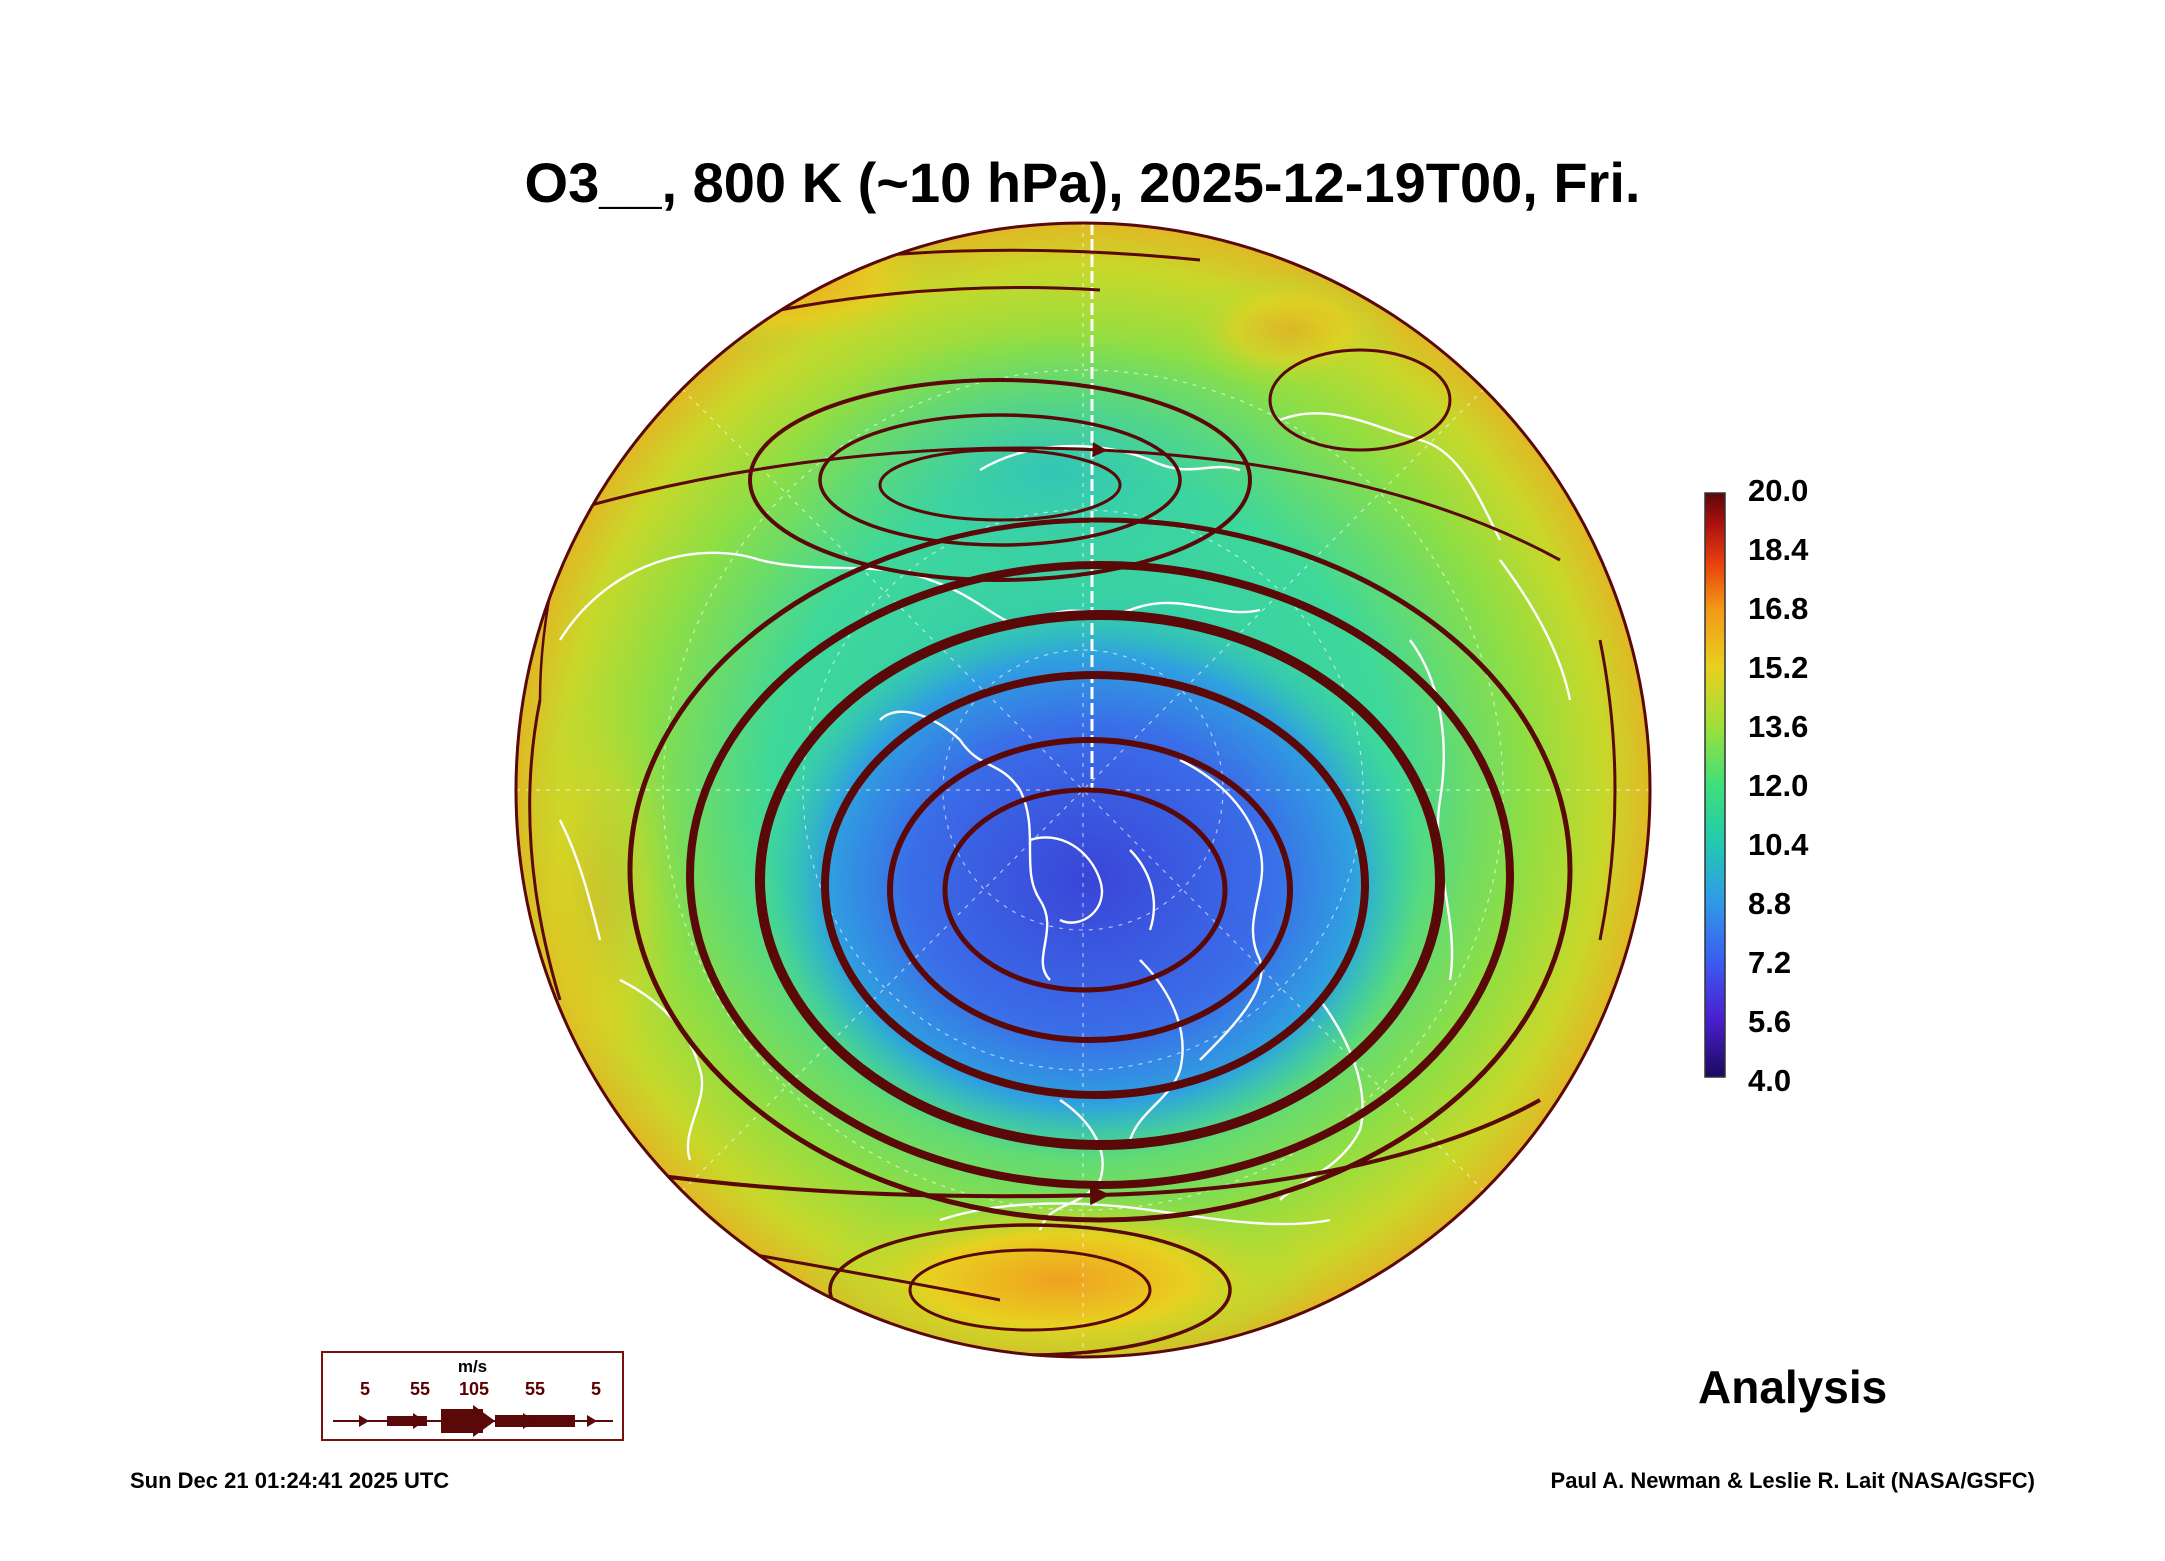 The width and height of the screenshot is (2165, 1561). What do you see at coordinates (1770, 1080) in the screenshot?
I see `colorbar-tick-label: 4.0` at bounding box center [1770, 1080].